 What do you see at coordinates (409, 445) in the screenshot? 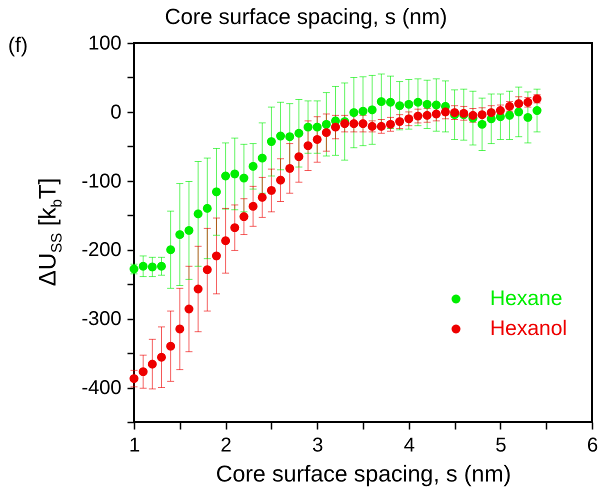
I see `x-tick-label: 4` at bounding box center [409, 445].